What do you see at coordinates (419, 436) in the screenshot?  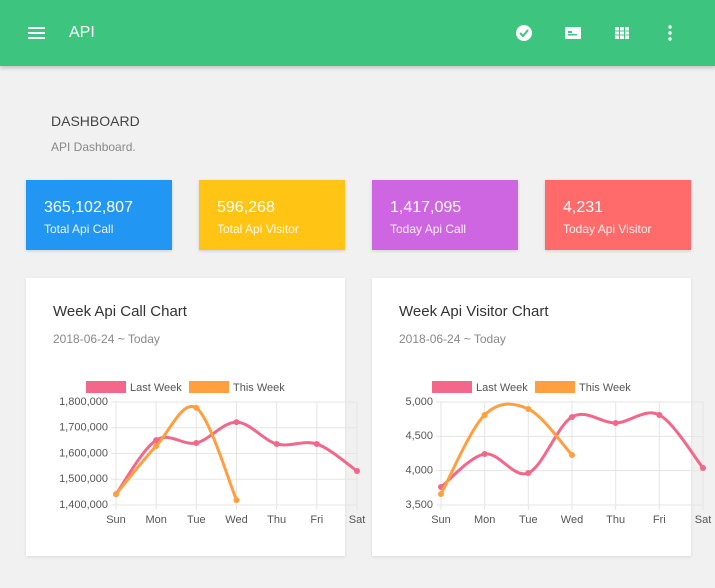 I see `y-tick-label: 4,500` at bounding box center [419, 436].